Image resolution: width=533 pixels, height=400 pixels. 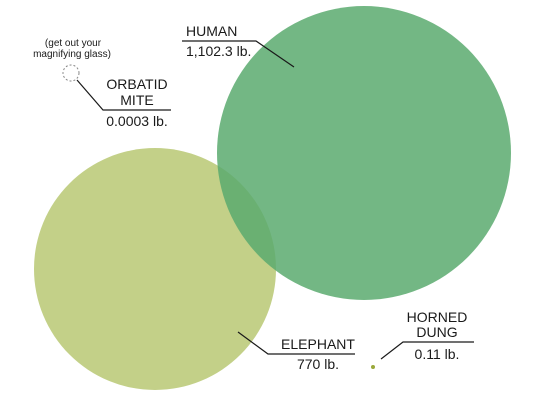 What do you see at coordinates (211, 31) in the screenshot?
I see `human-name-label: HUMAN` at bounding box center [211, 31].